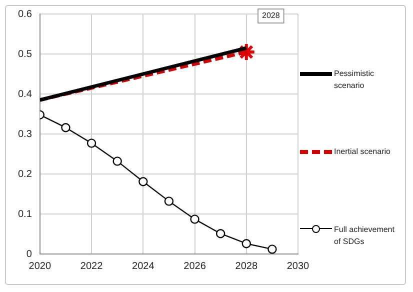 Image resolution: width=413 pixels, height=292 pixels. What do you see at coordinates (29, 254) in the screenshot?
I see `y-tick-label: 0` at bounding box center [29, 254].